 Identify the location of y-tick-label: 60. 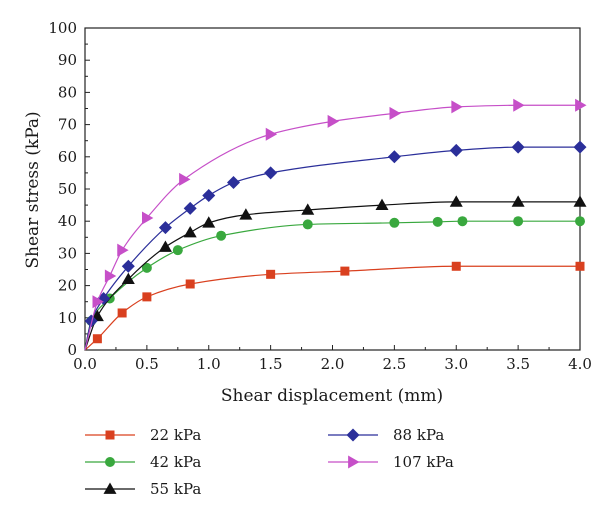
(67, 157).